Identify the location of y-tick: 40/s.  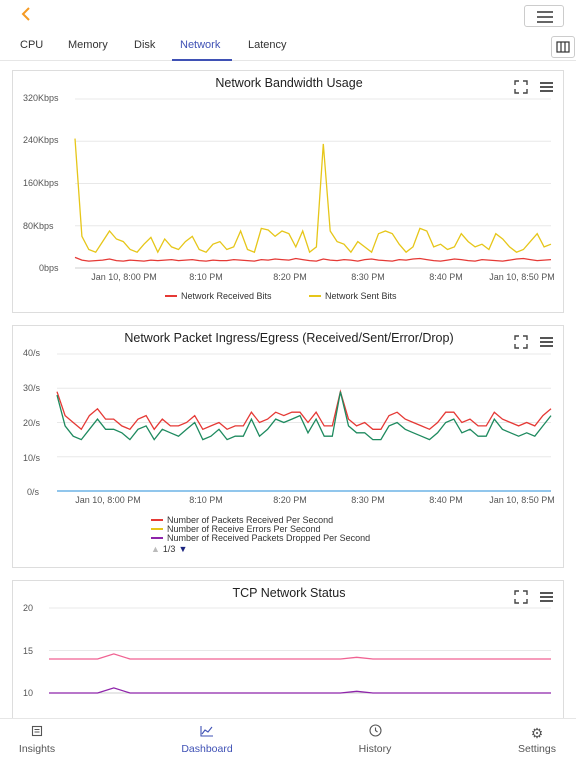
(32, 353).